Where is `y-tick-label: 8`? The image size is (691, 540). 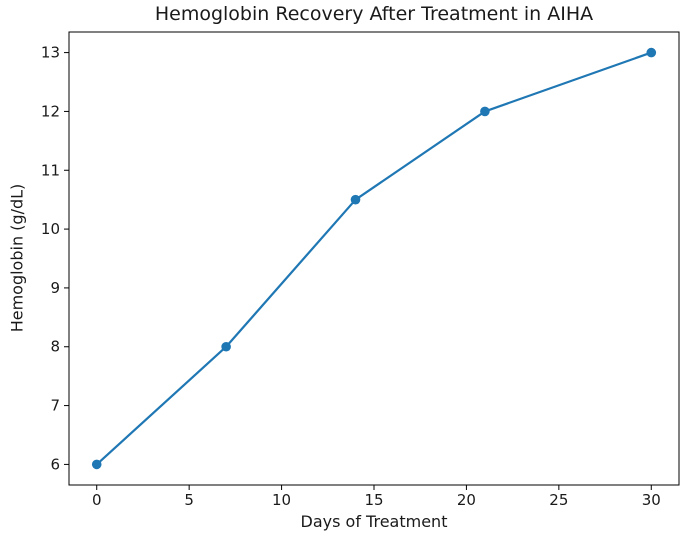 y-tick-label: 8 is located at coordinates (55, 347).